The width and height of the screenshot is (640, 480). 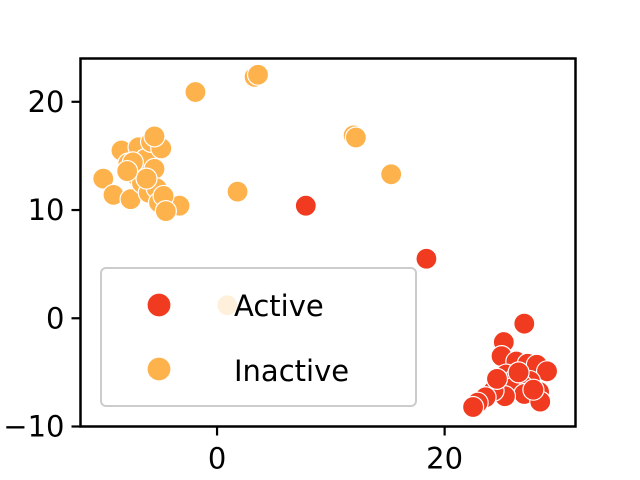 What do you see at coordinates (46, 102) in the screenshot?
I see `y-tick-label-3: 20` at bounding box center [46, 102].